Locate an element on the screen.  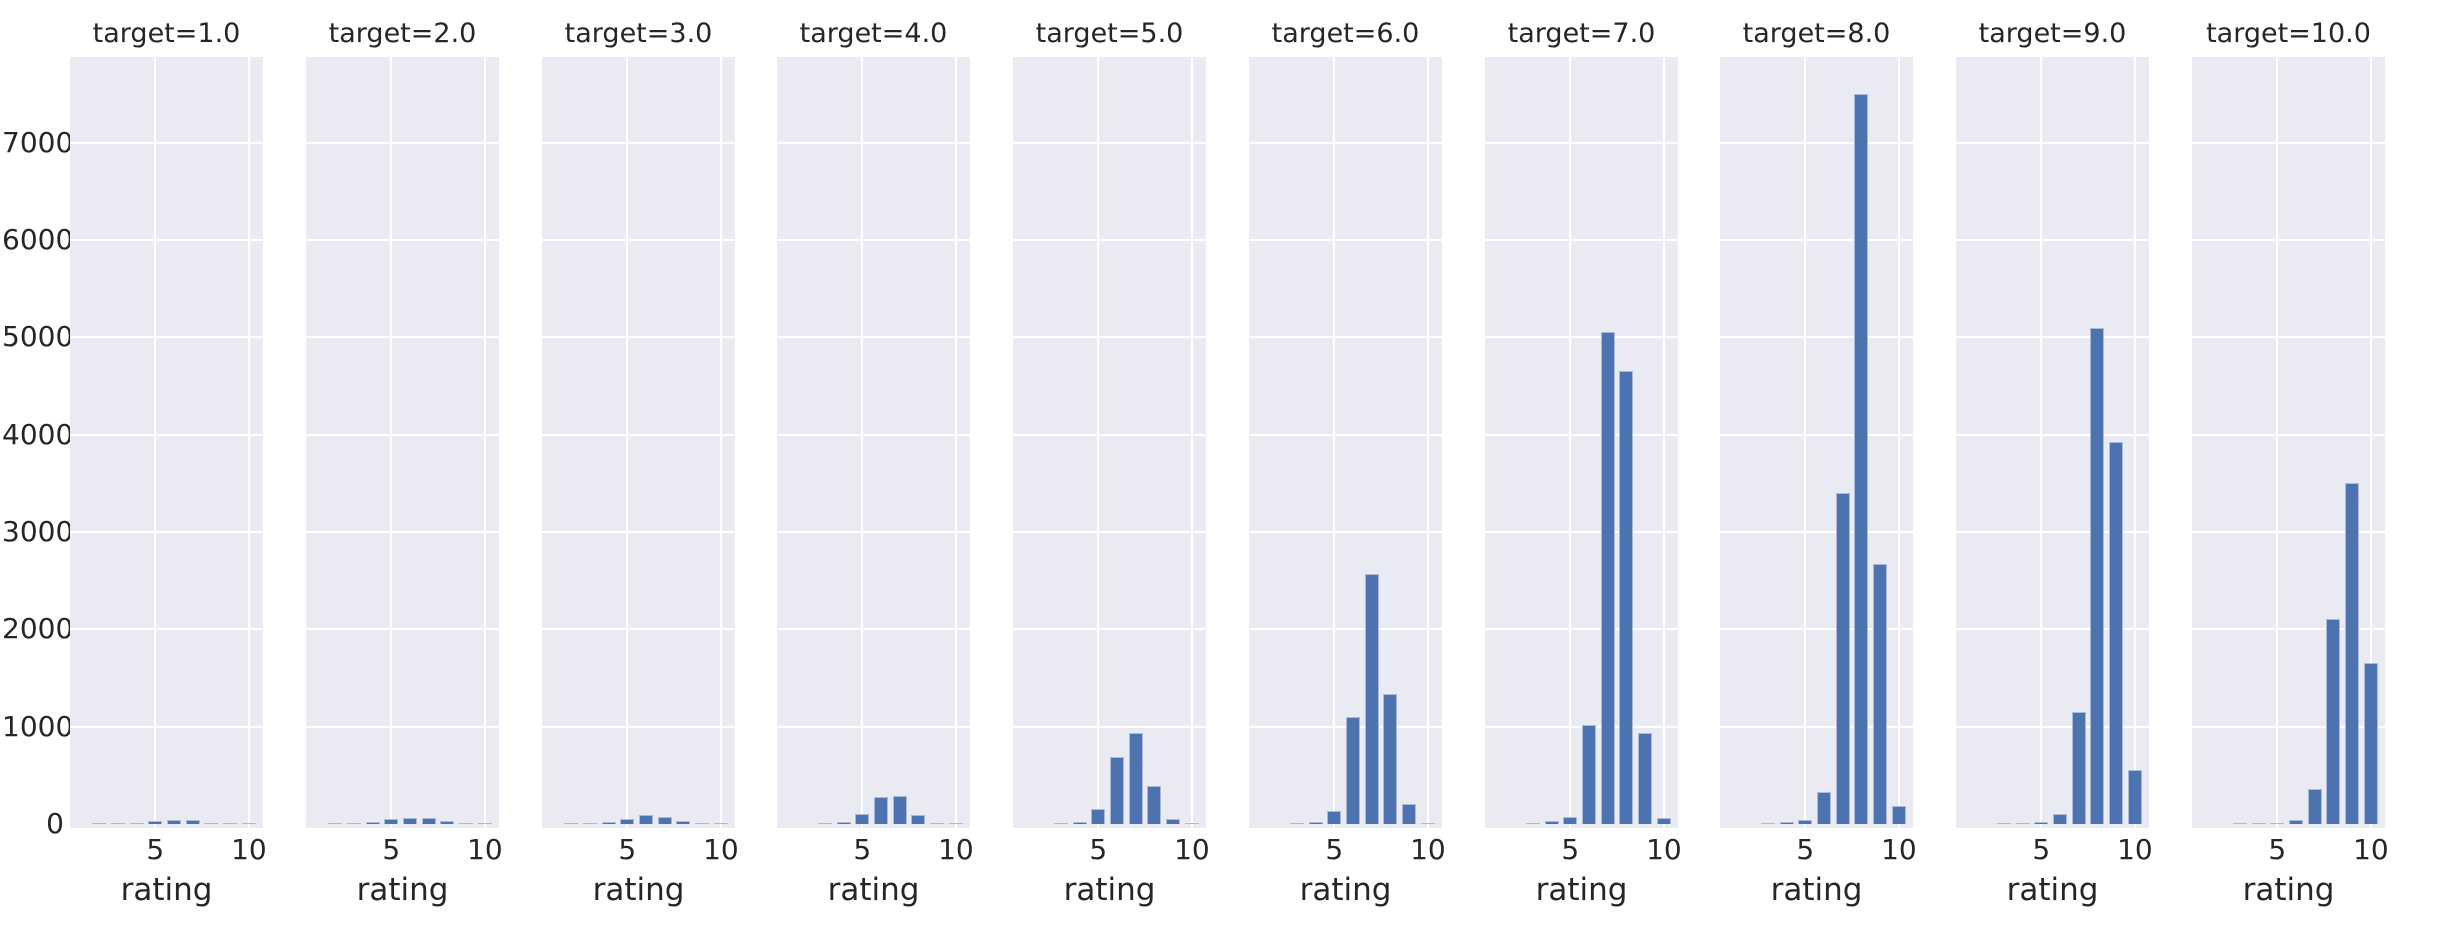
x-axis-label: rating is located at coordinates (1345, 890).